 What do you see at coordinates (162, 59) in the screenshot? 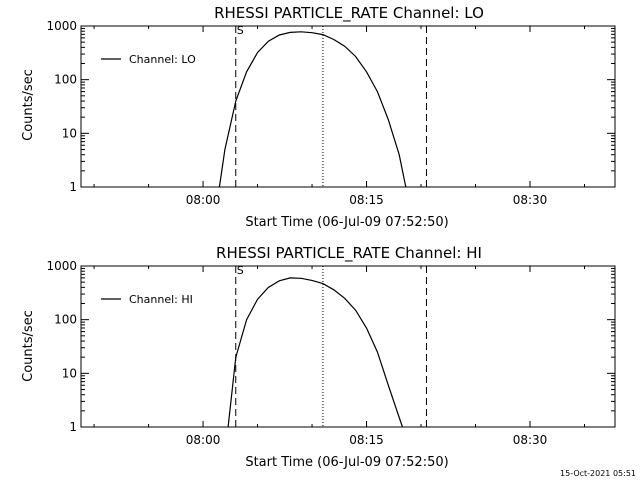
I see `legend-label: Channel: LO` at bounding box center [162, 59].